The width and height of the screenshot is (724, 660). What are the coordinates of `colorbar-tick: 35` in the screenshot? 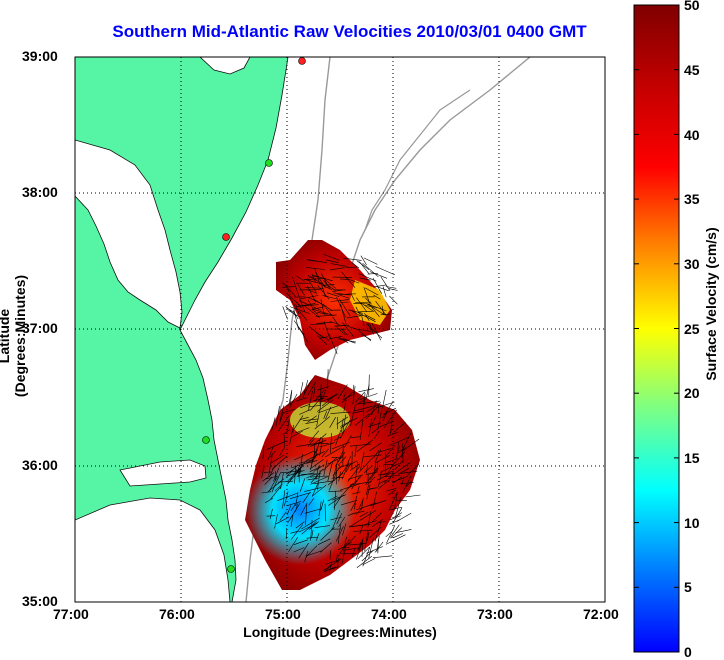 It's located at (692, 199).